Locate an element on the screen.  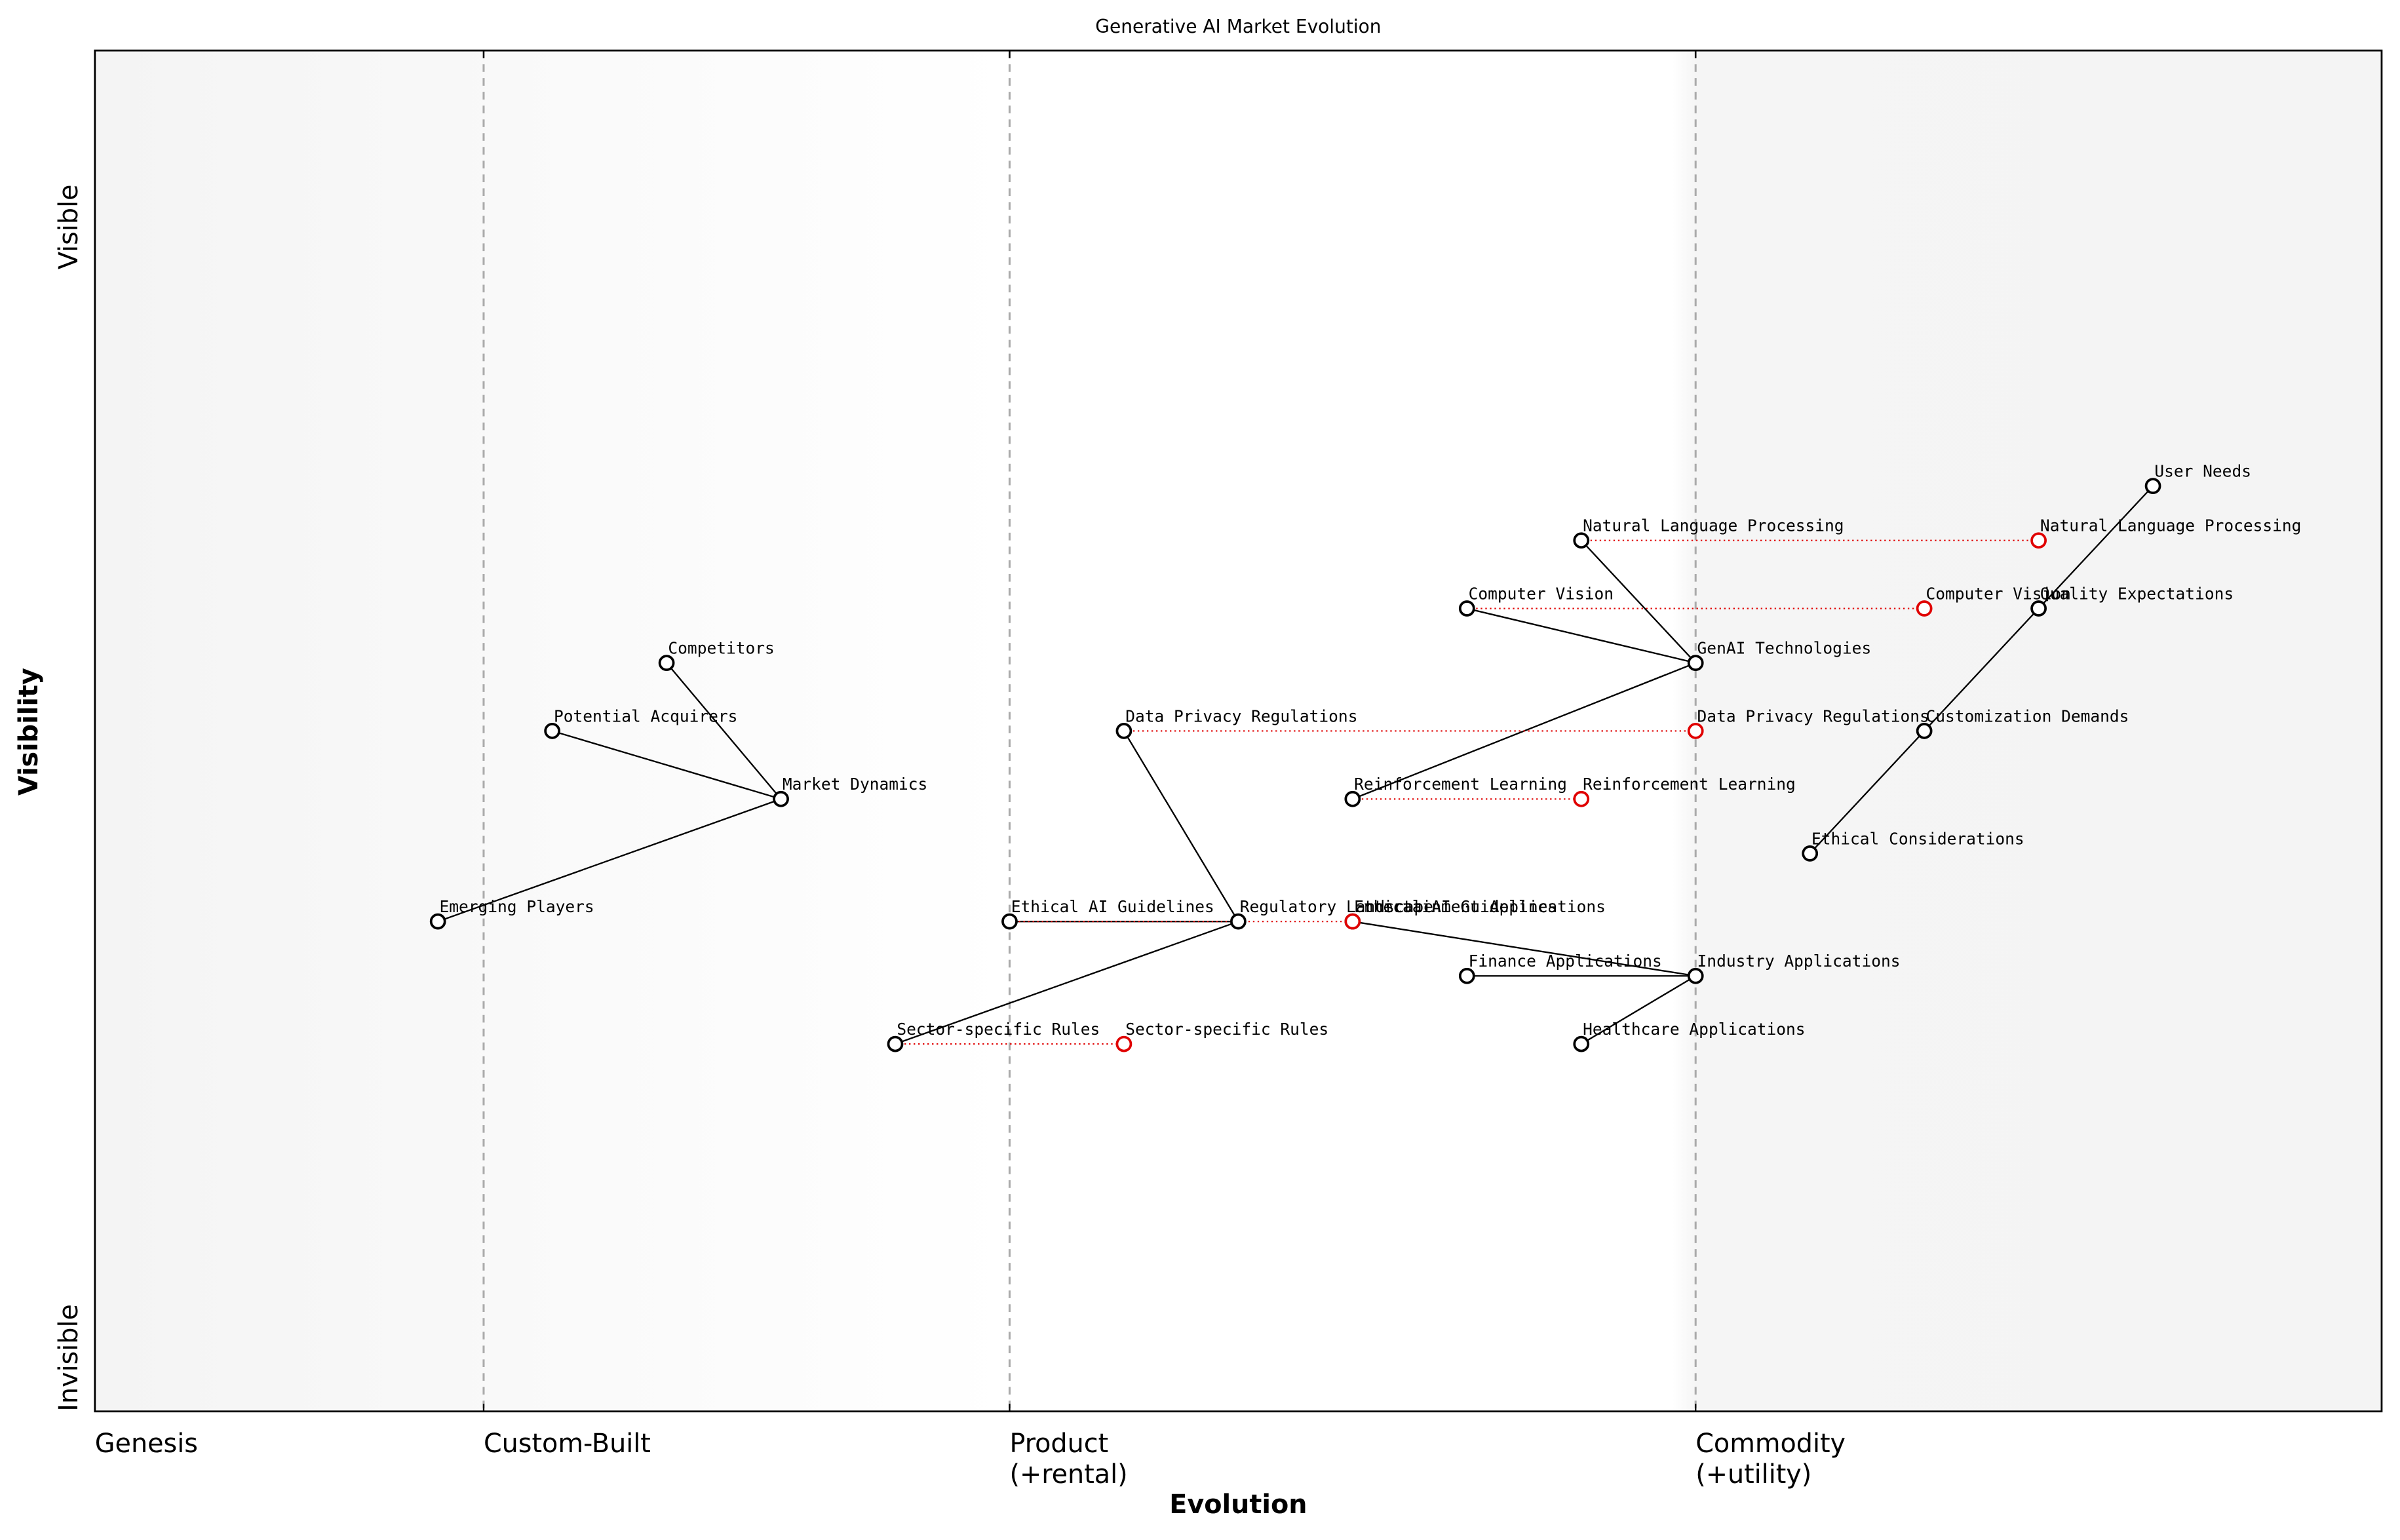
x-tick-label: Genesis is located at coordinates (146, 1444).